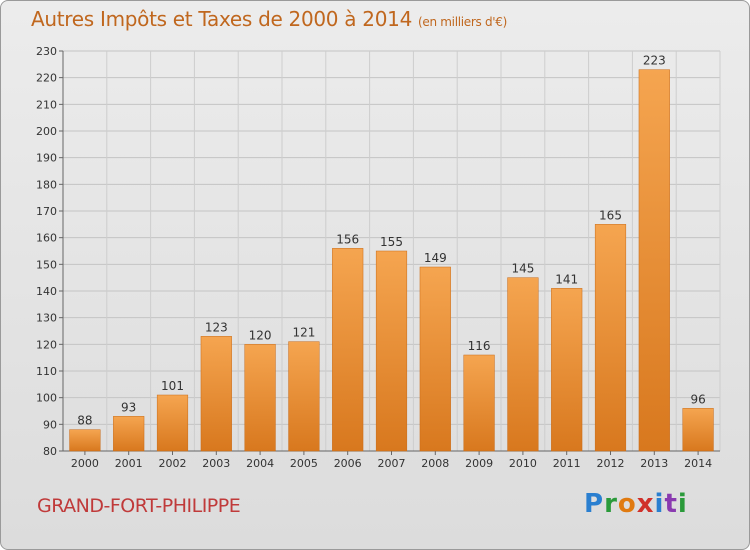 The image size is (750, 550). Describe the element at coordinates (435, 258) in the screenshot. I see `data-label: 149` at that location.